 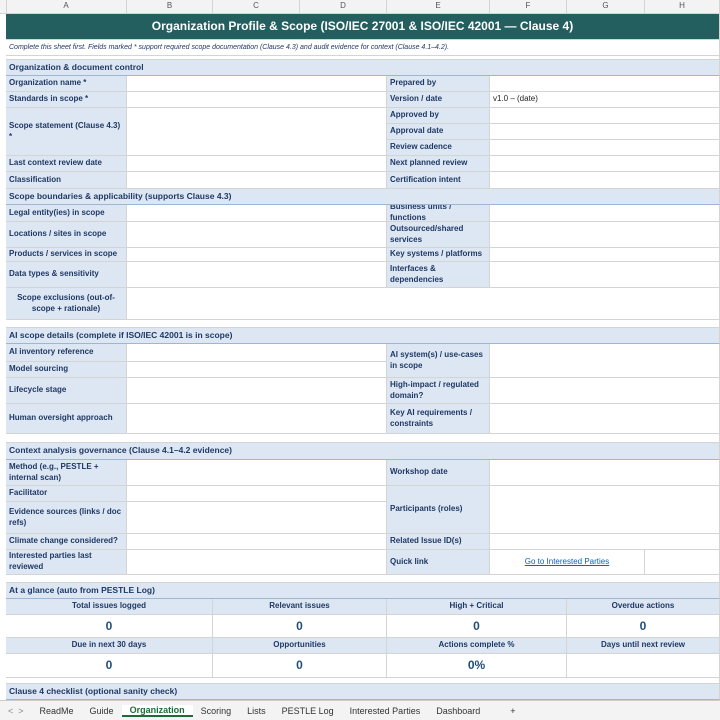 What do you see at coordinates (343, 7) in the screenshot?
I see `column-header: D` at bounding box center [343, 7].